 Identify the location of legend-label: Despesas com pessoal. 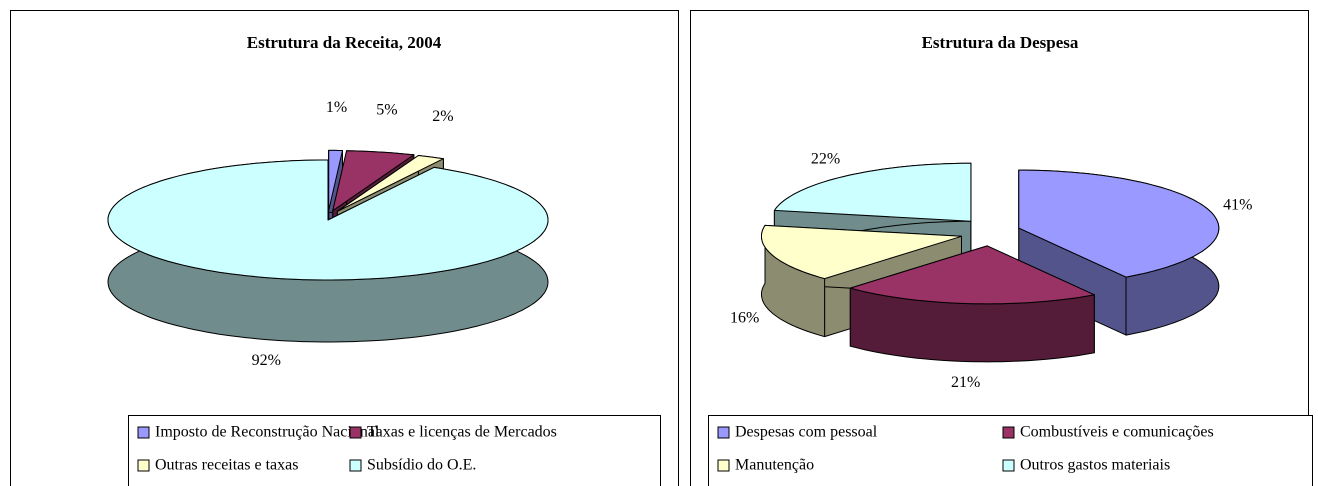
(806, 432).